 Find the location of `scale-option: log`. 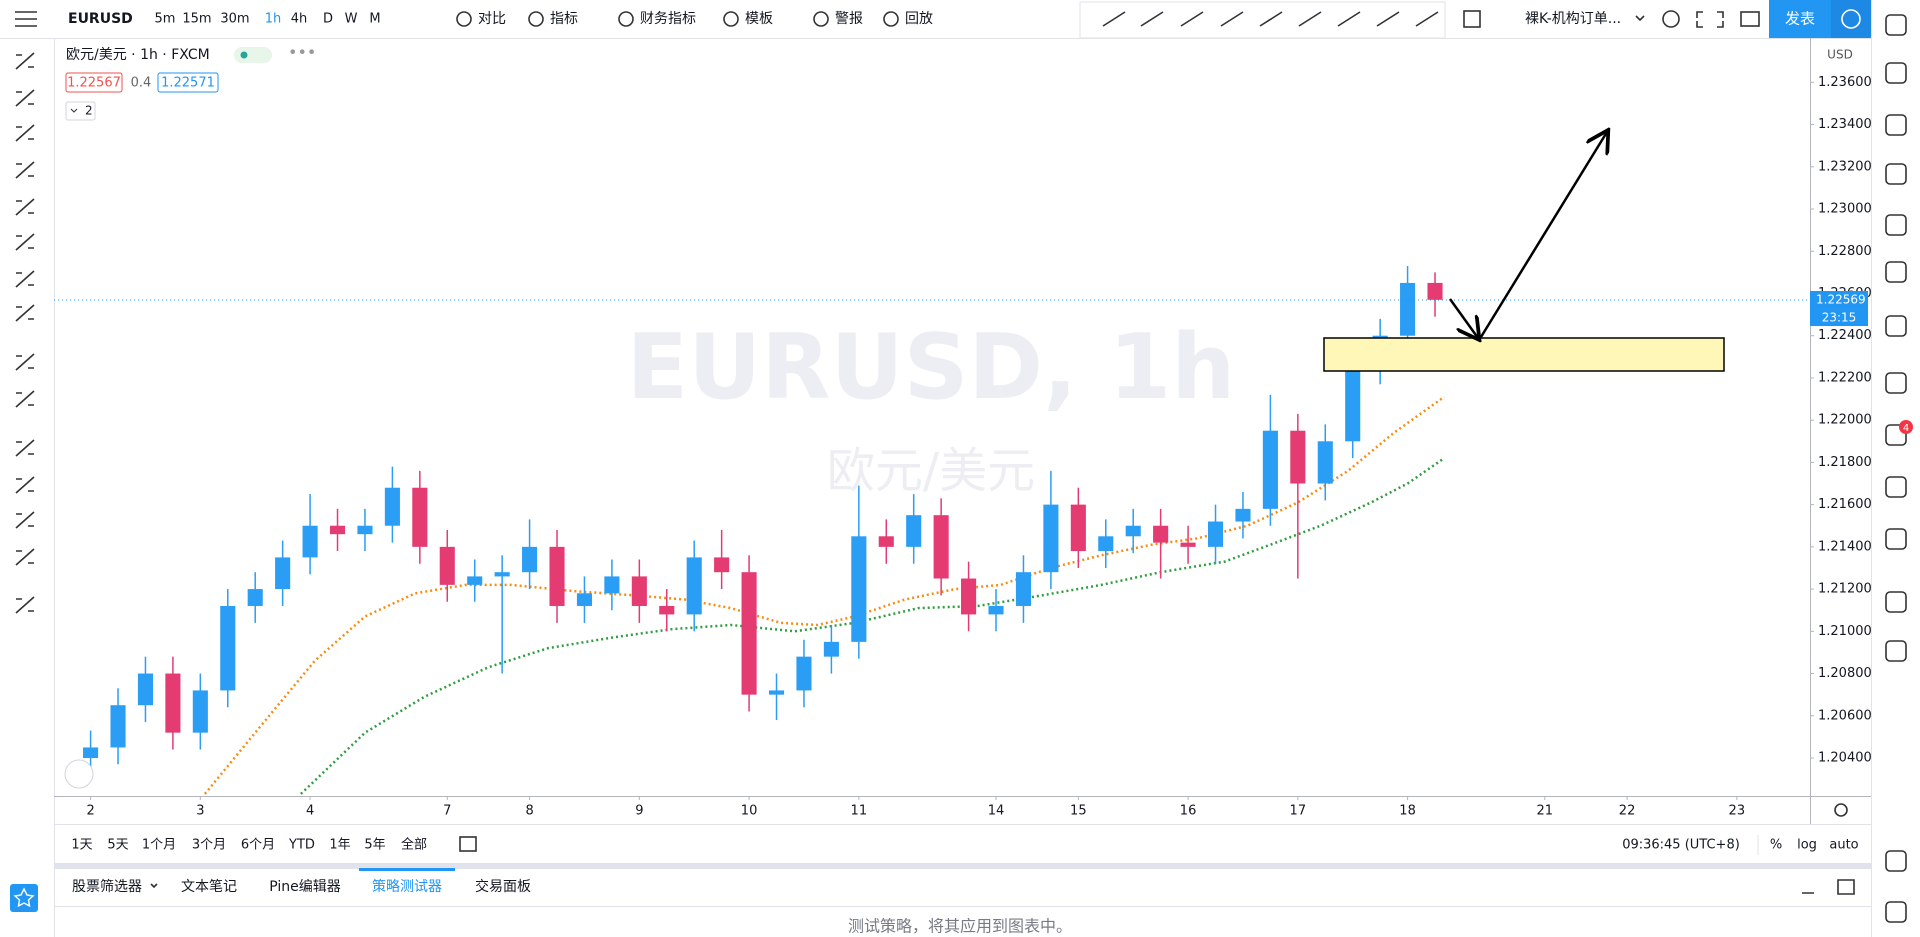

scale-option: log is located at coordinates (1807, 845).